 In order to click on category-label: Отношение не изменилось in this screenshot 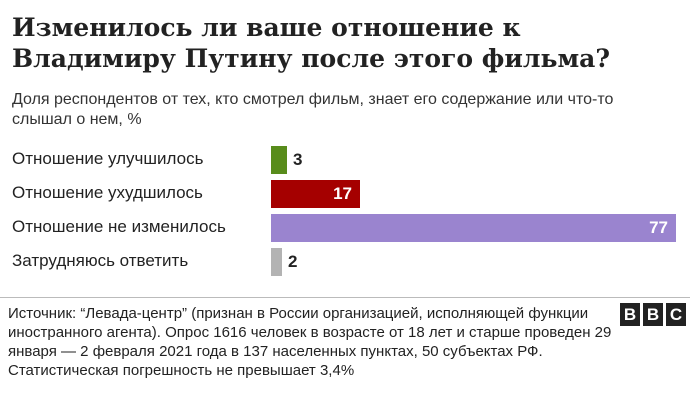, I will do `click(119, 226)`.